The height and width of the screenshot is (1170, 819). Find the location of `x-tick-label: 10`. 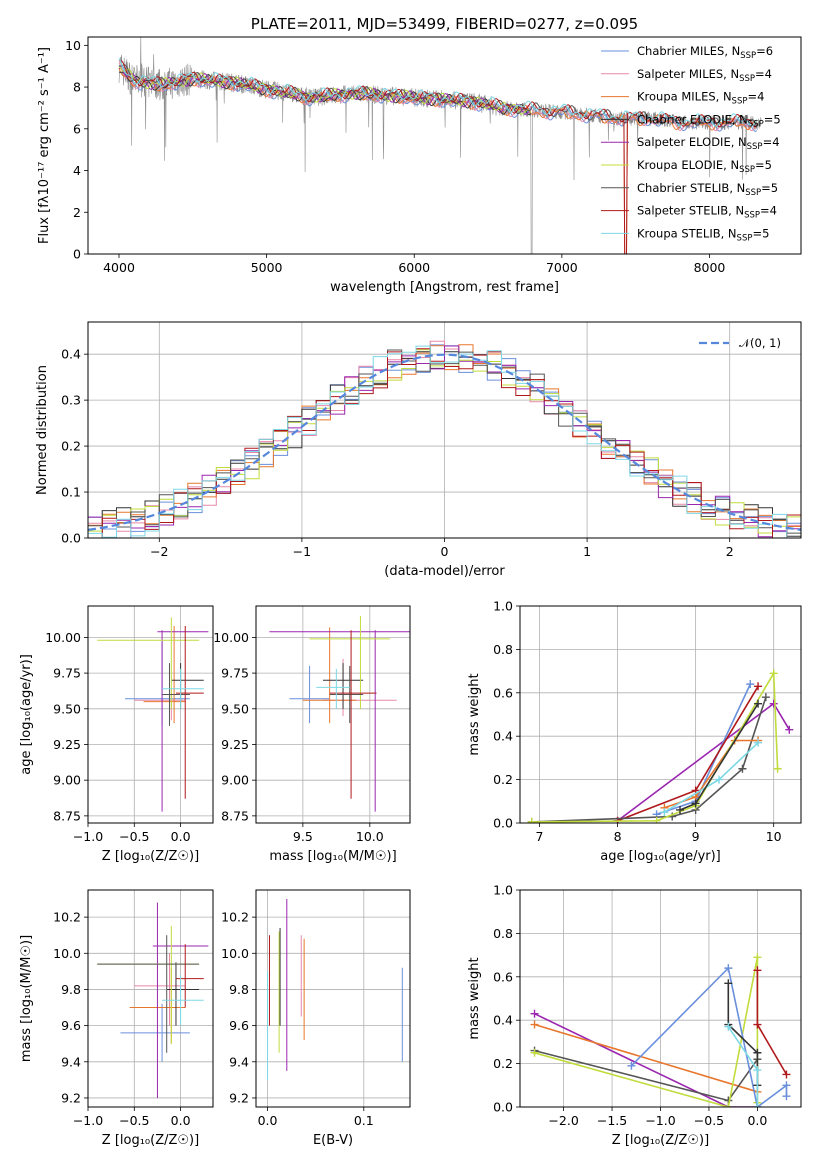

x-tick-label: 10 is located at coordinates (774, 836).